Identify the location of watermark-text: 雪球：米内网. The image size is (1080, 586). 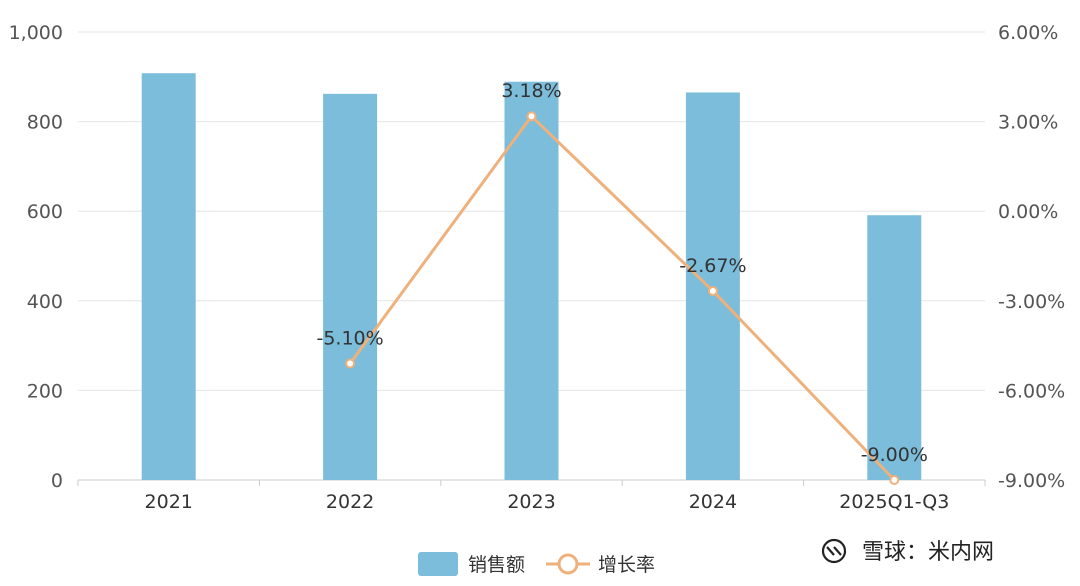
(928, 552).